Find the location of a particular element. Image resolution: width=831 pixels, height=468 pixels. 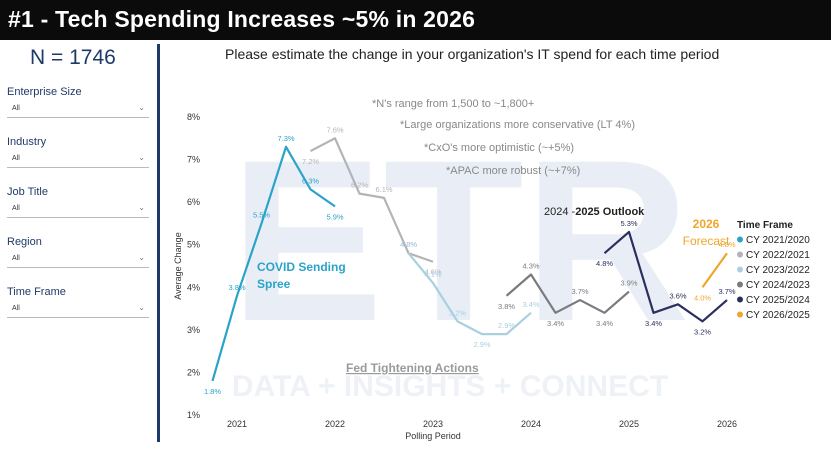

legend-entry: CY 2026/2025 is located at coordinates (778, 315).